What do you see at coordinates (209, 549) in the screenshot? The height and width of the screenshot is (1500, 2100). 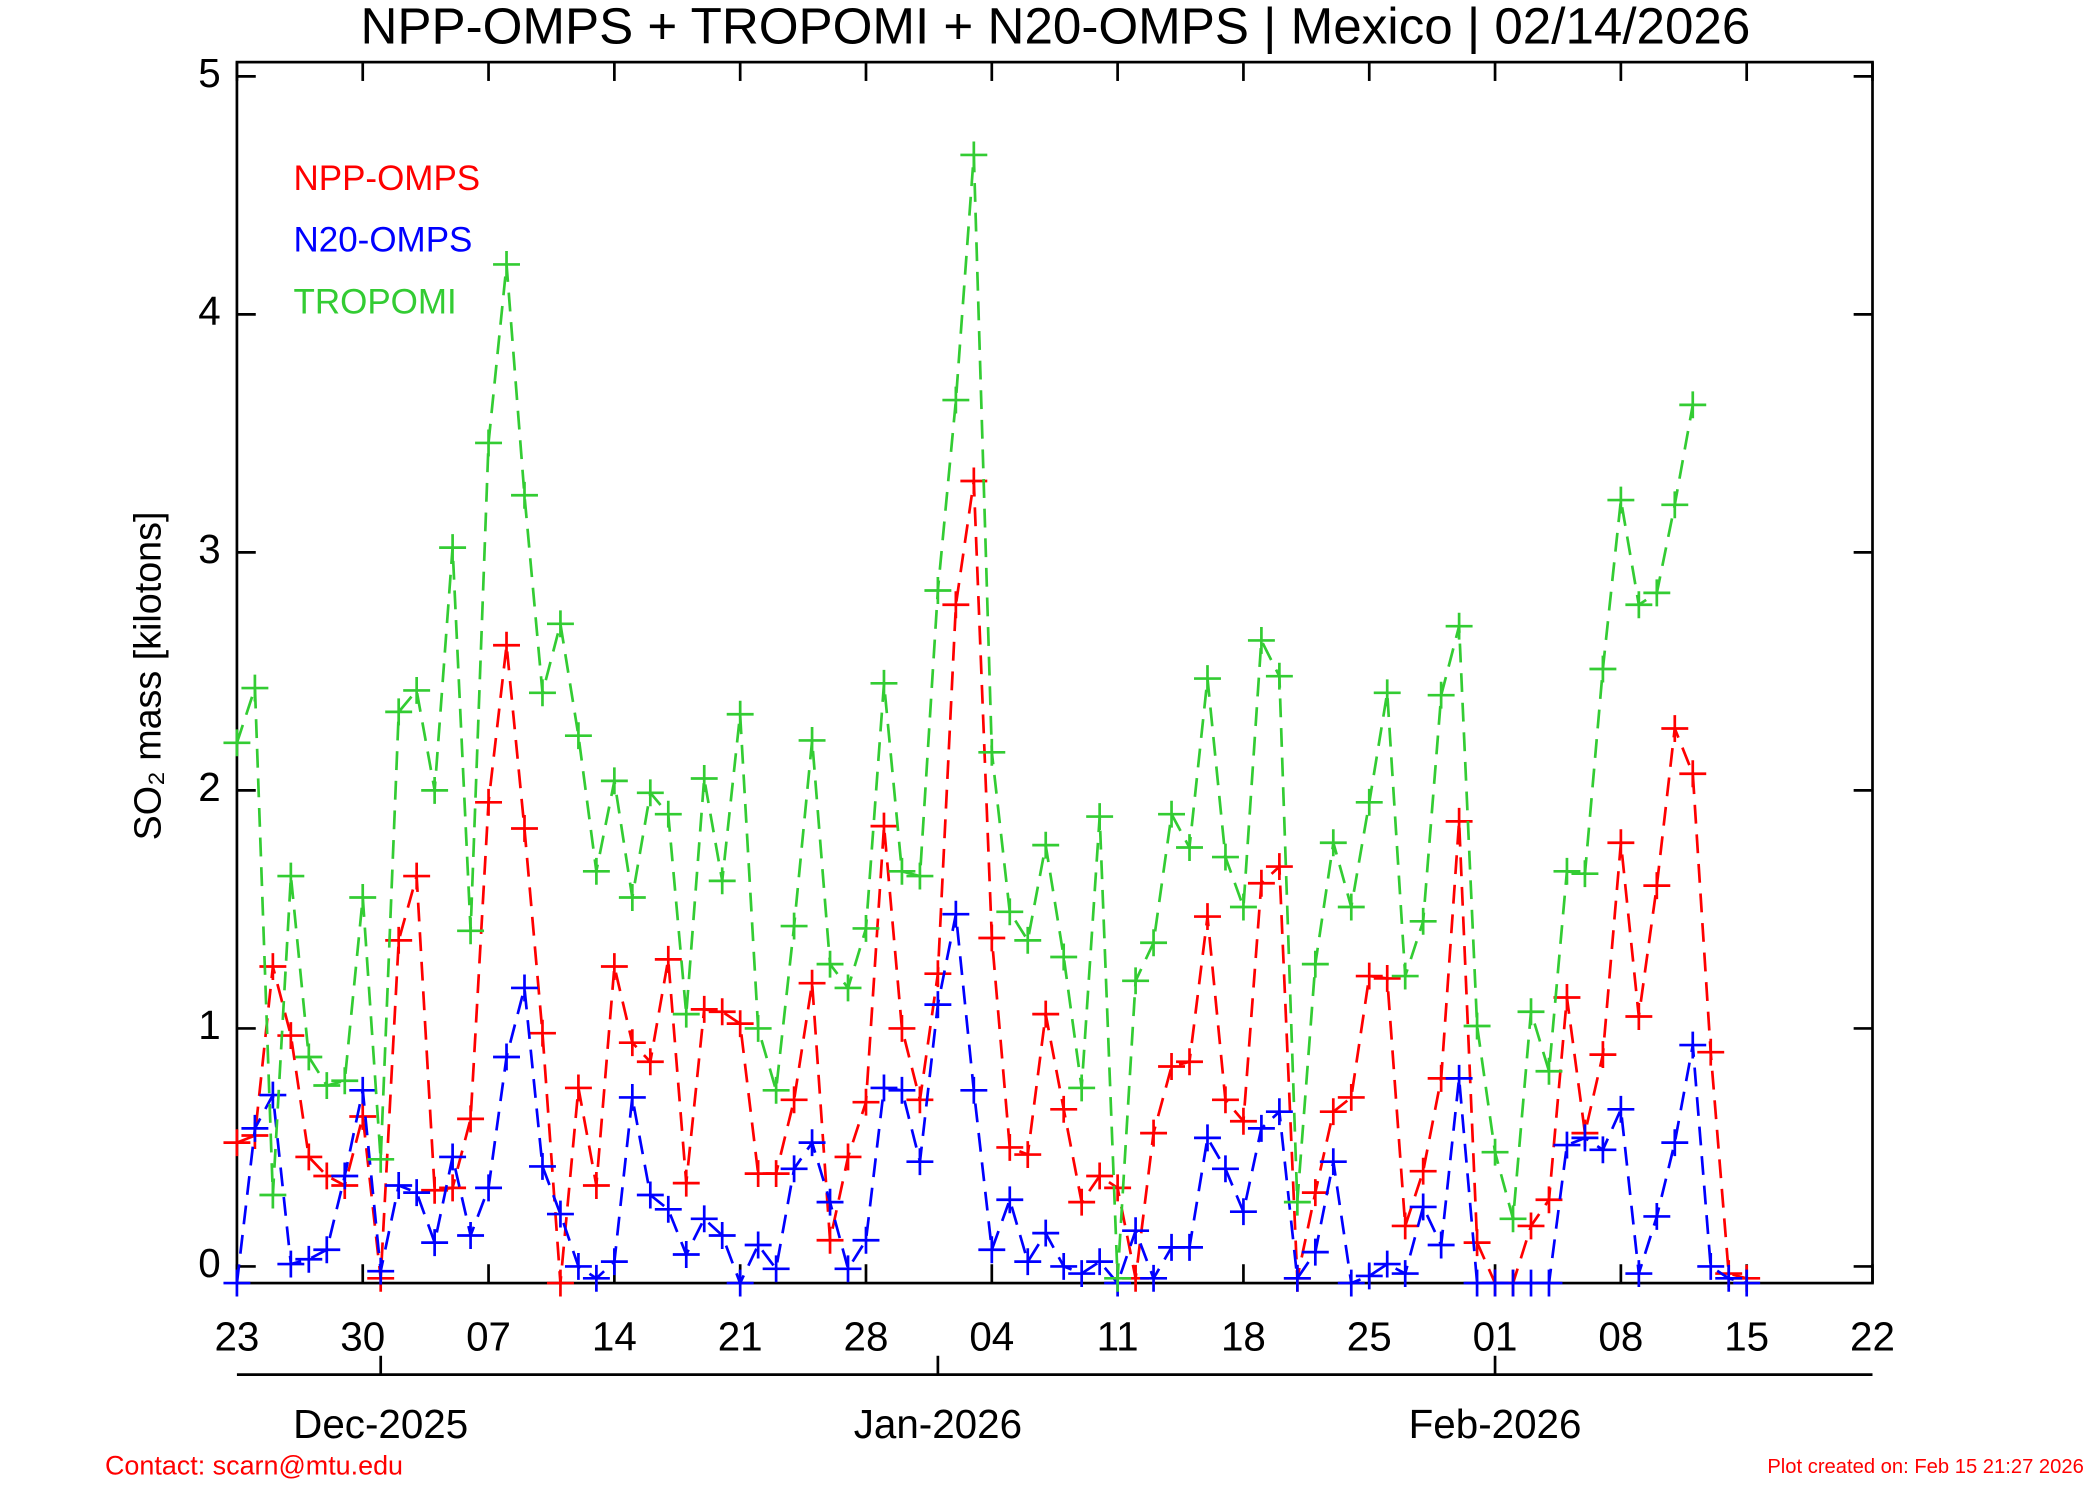 I see `y-tick-label: 3` at bounding box center [209, 549].